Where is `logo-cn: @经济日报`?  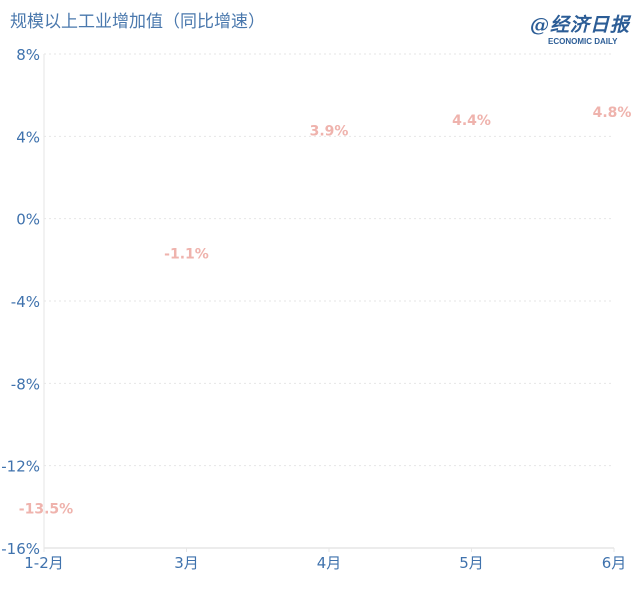 logo-cn: @经济日报 is located at coordinates (580, 25).